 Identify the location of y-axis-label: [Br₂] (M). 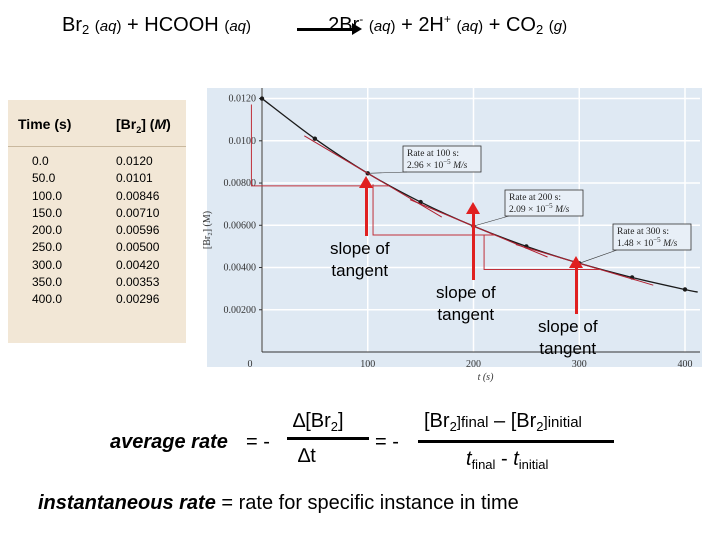
(207, 230).